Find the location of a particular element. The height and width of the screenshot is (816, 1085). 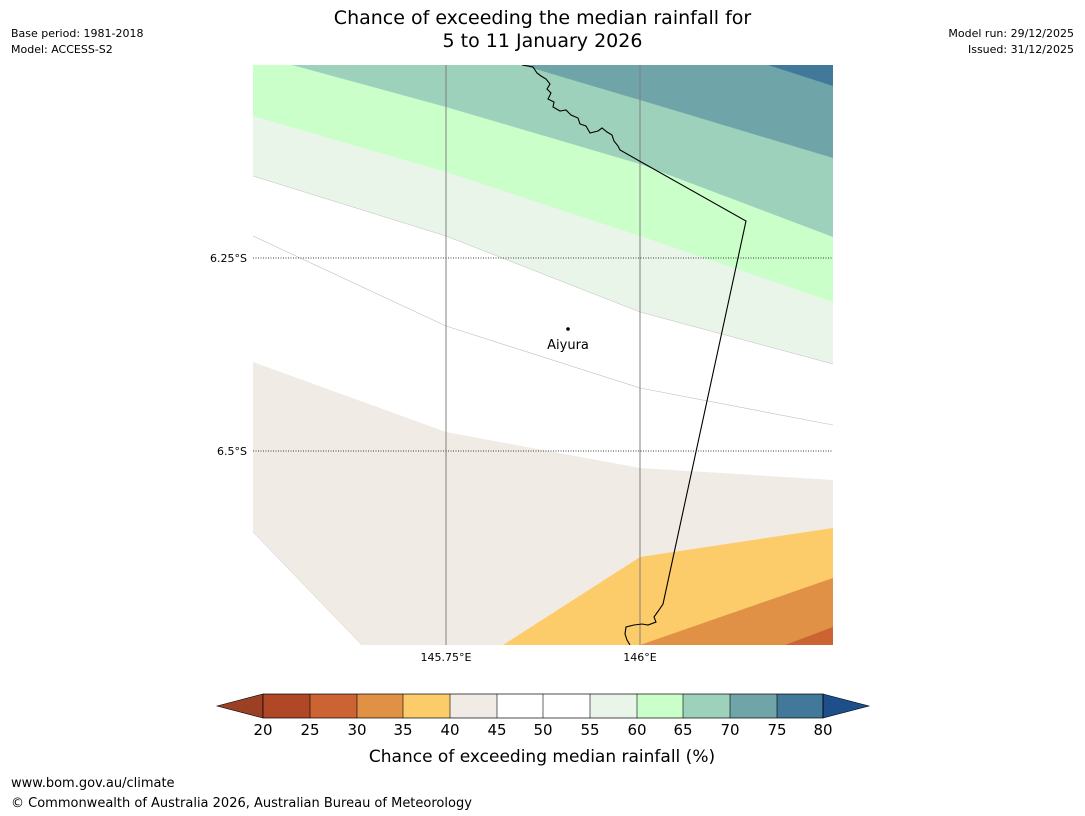

longitude-label-145-75: 145.75°E is located at coordinates (446, 657).